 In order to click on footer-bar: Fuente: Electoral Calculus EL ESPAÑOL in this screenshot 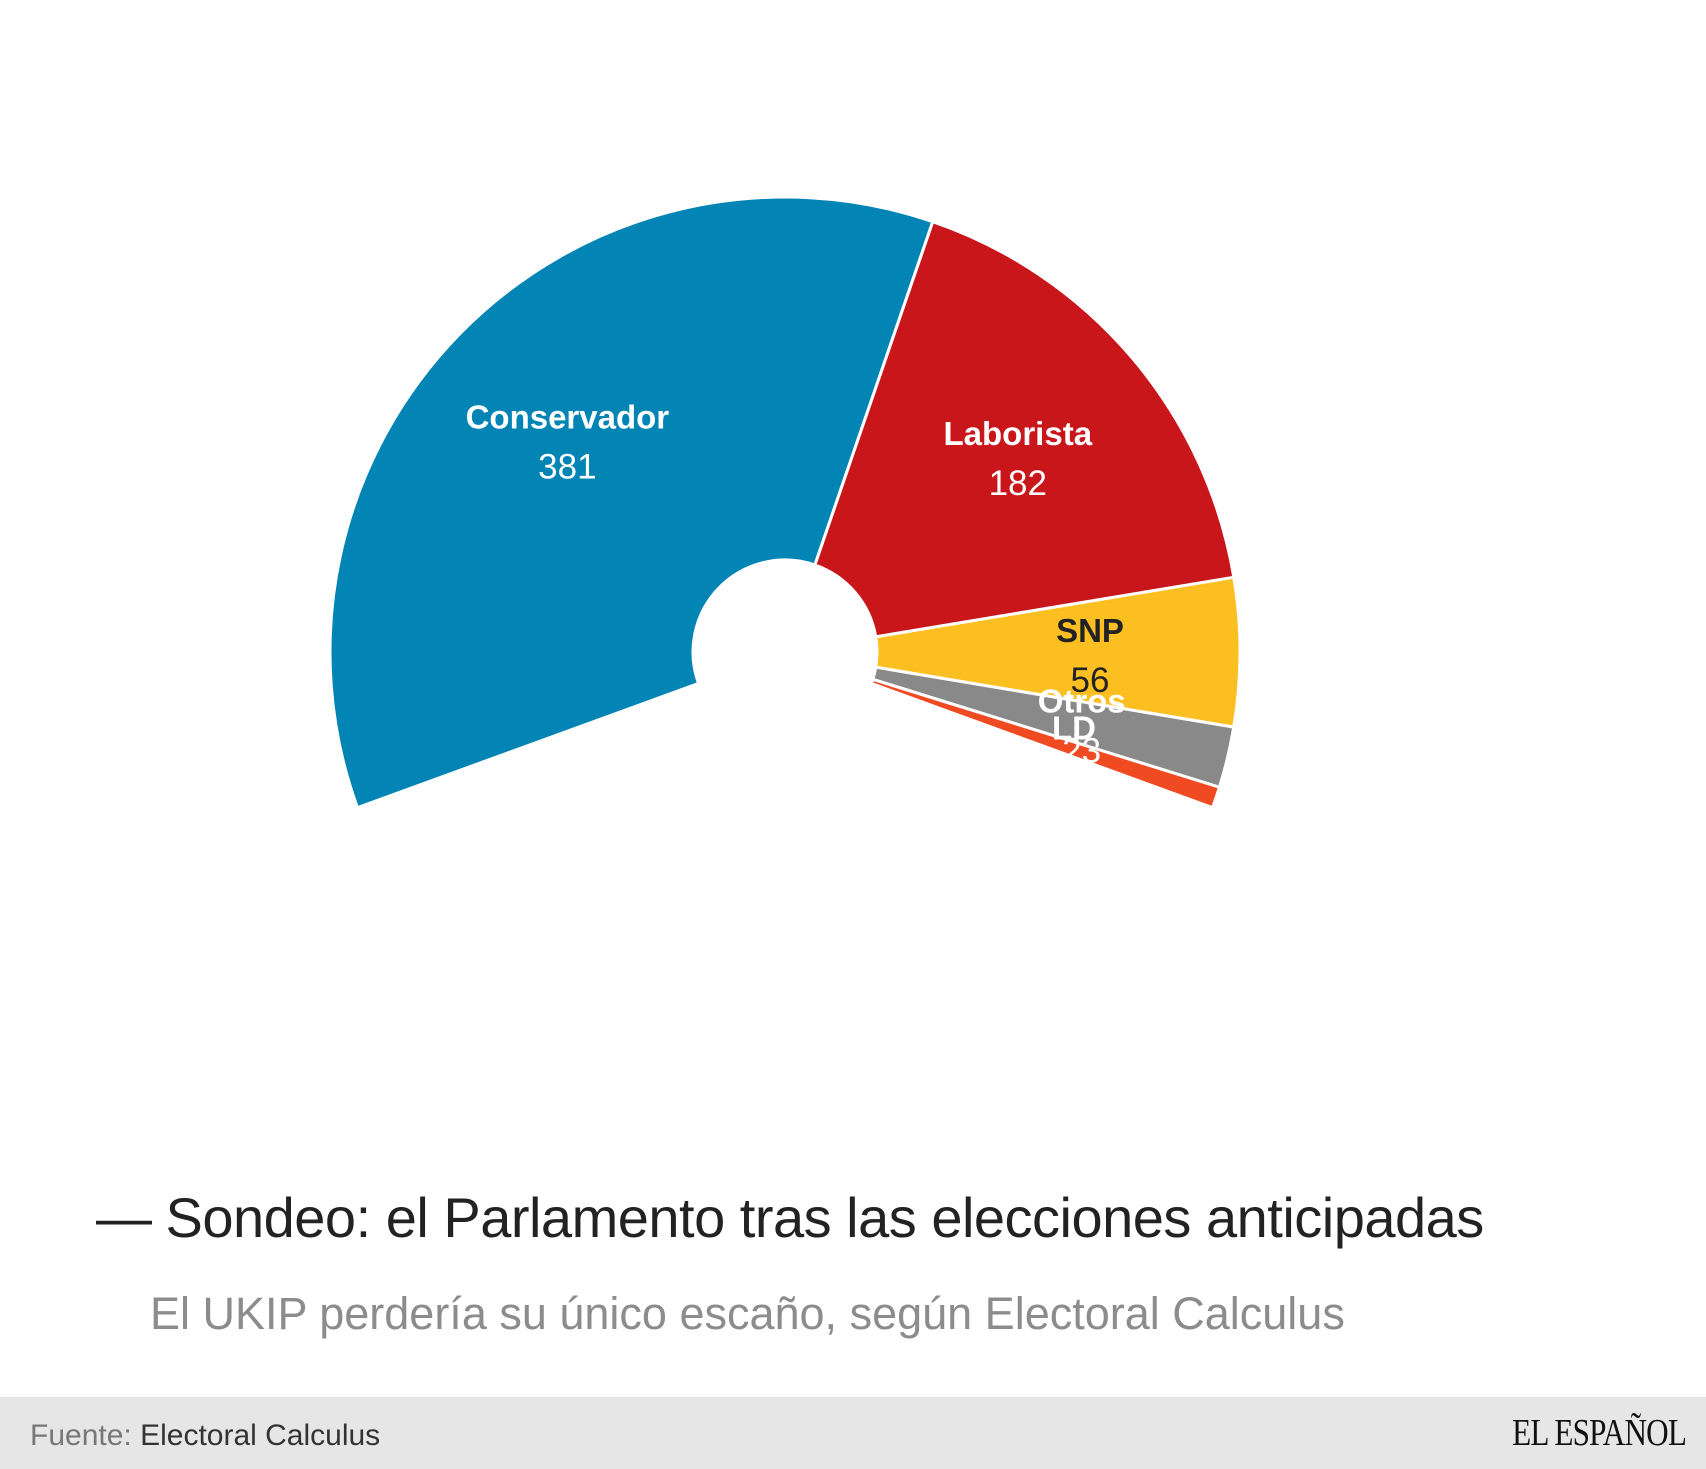, I will do `click(853, 1433)`.